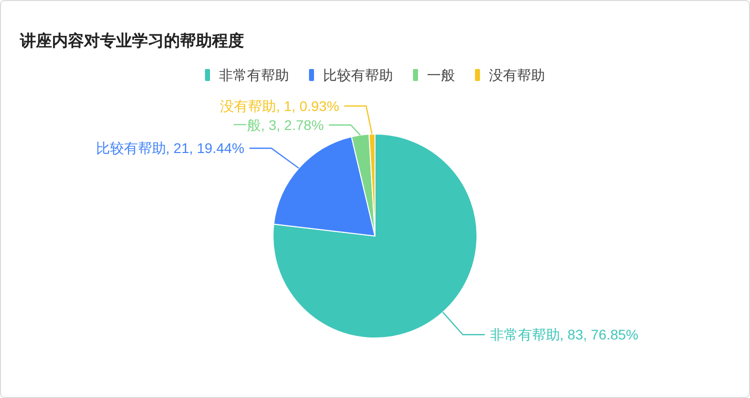 Image resolution: width=750 pixels, height=398 pixels. Describe the element at coordinates (358, 75) in the screenshot. I see `legend-label: 比较有帮助` at that location.